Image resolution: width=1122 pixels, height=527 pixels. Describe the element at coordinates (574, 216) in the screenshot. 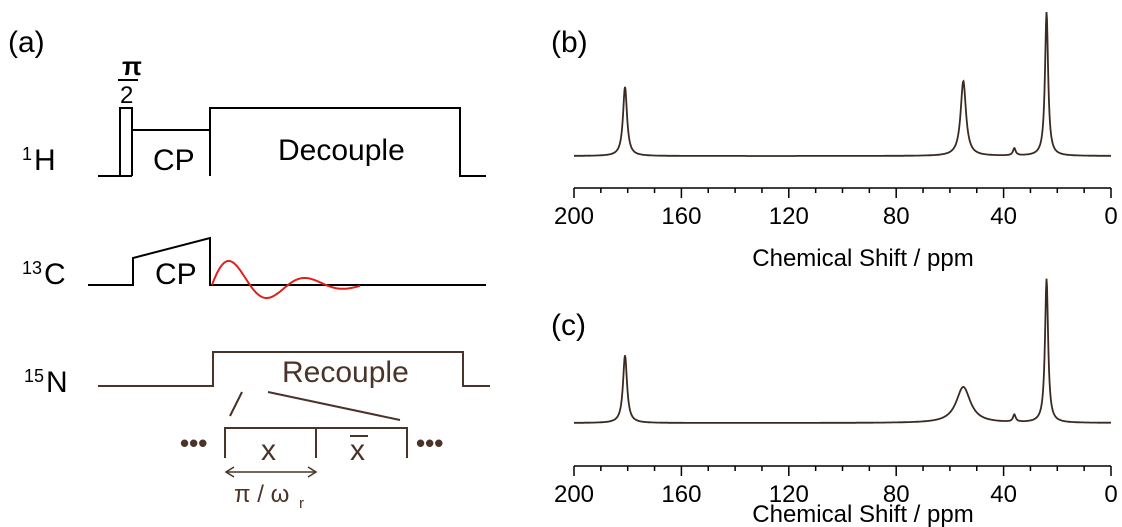

I see `tick-label-b-200: 200` at that location.